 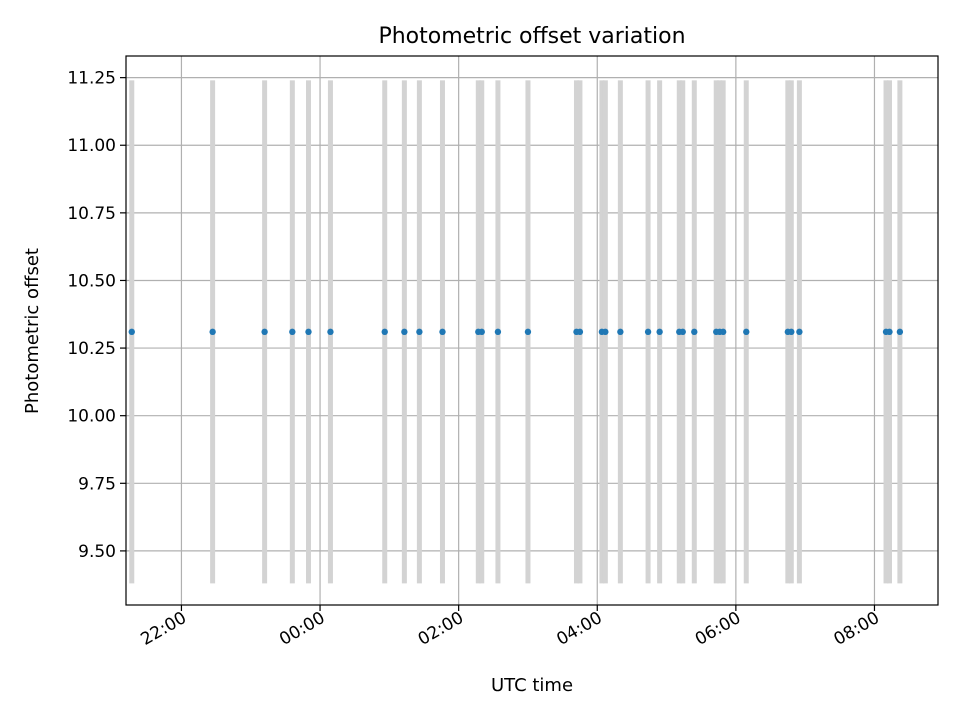 What do you see at coordinates (97, 552) in the screenshot?
I see `y-tick-label: 9.50` at bounding box center [97, 552].